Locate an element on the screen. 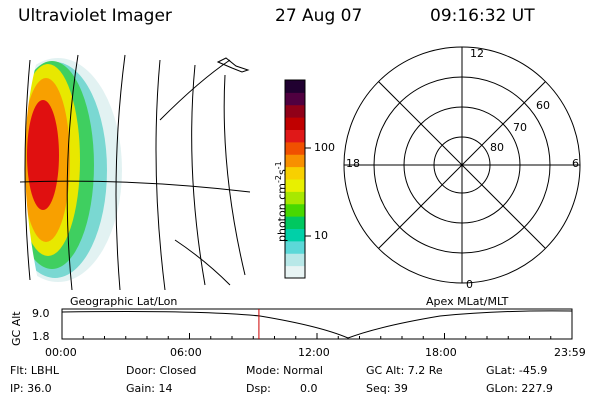 Image resolution: width=600 pixels, height=400 pixels. footer-dsp-value: 0.0 is located at coordinates (309, 388).